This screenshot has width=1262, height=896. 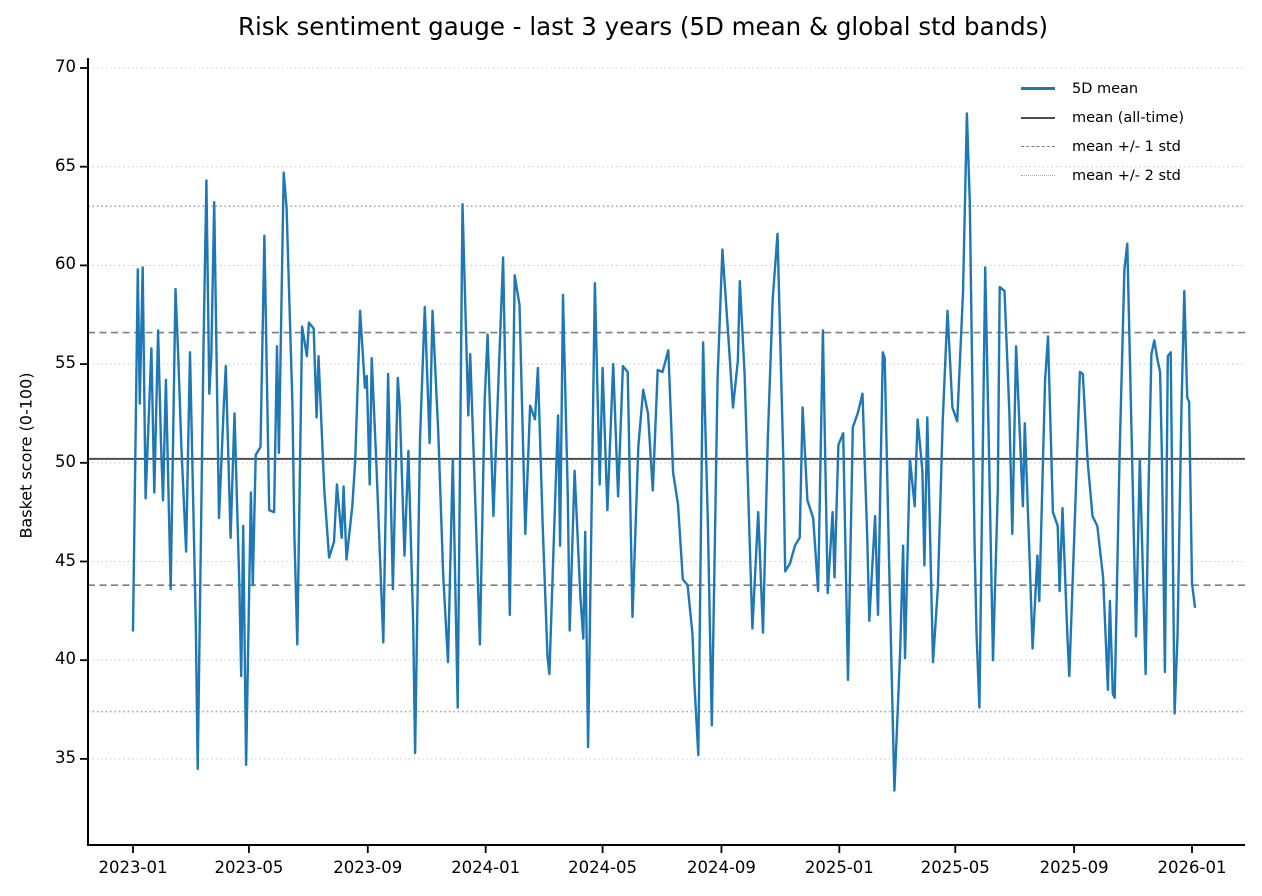 I want to click on y-tick-label-50: 50, so click(x=65, y=461).